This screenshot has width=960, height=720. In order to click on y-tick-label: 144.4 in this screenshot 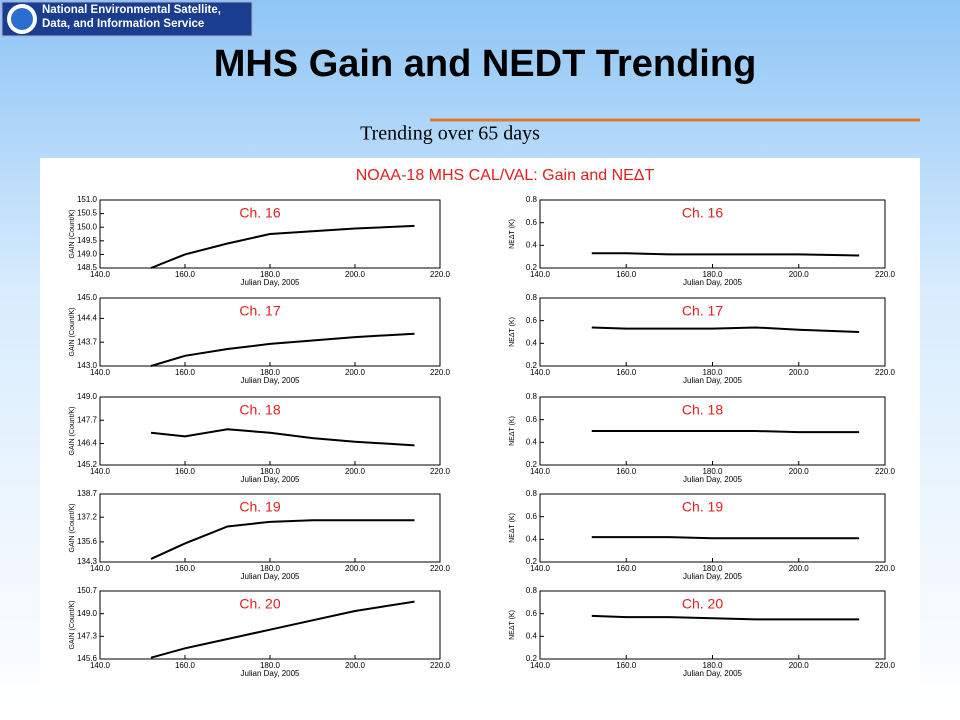, I will do `click(87, 318)`.